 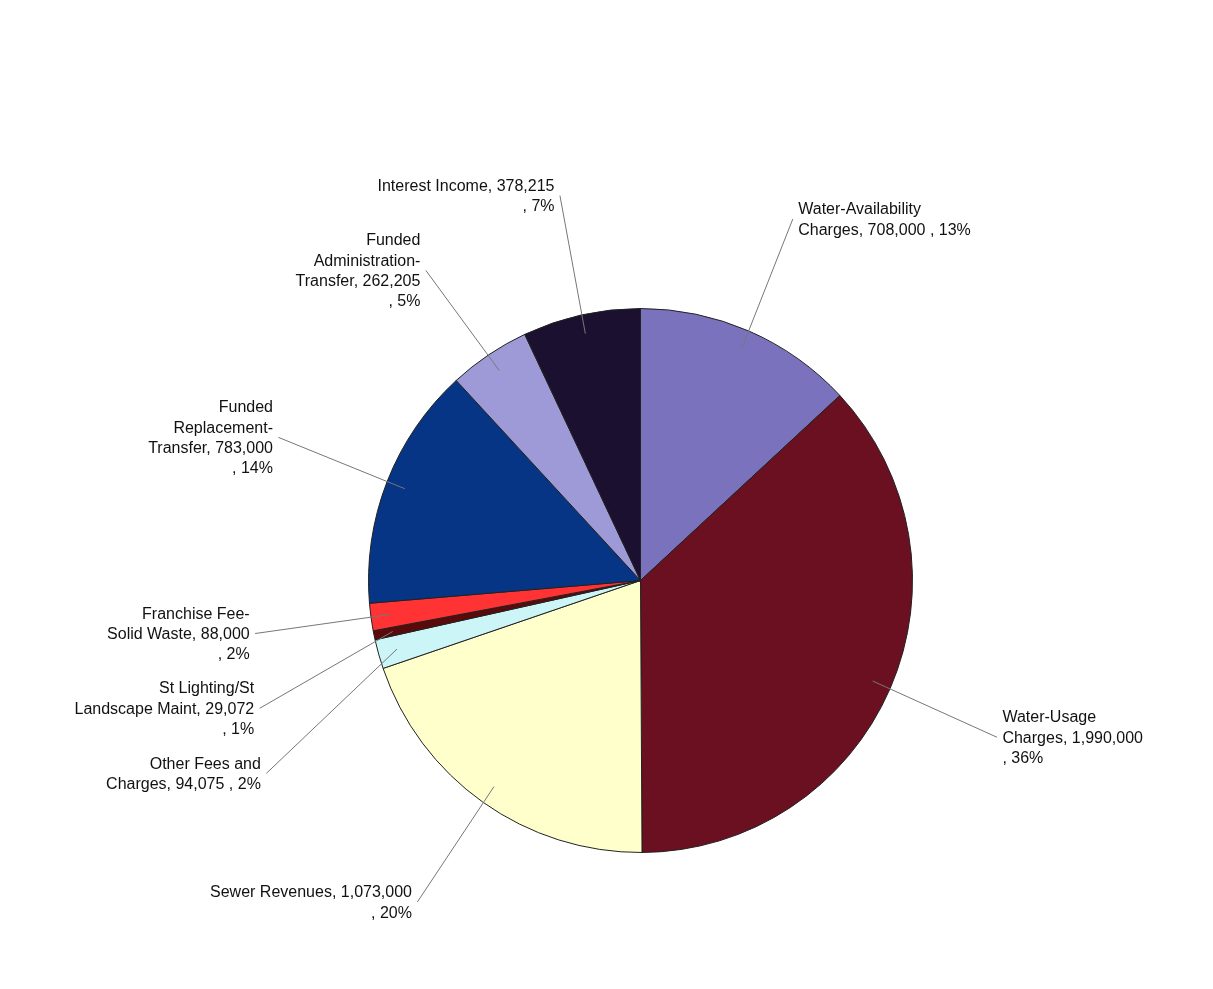 I want to click on slice-label: Funded Administration-Transfer, 262,205 , 5%, so click(x=358, y=270).